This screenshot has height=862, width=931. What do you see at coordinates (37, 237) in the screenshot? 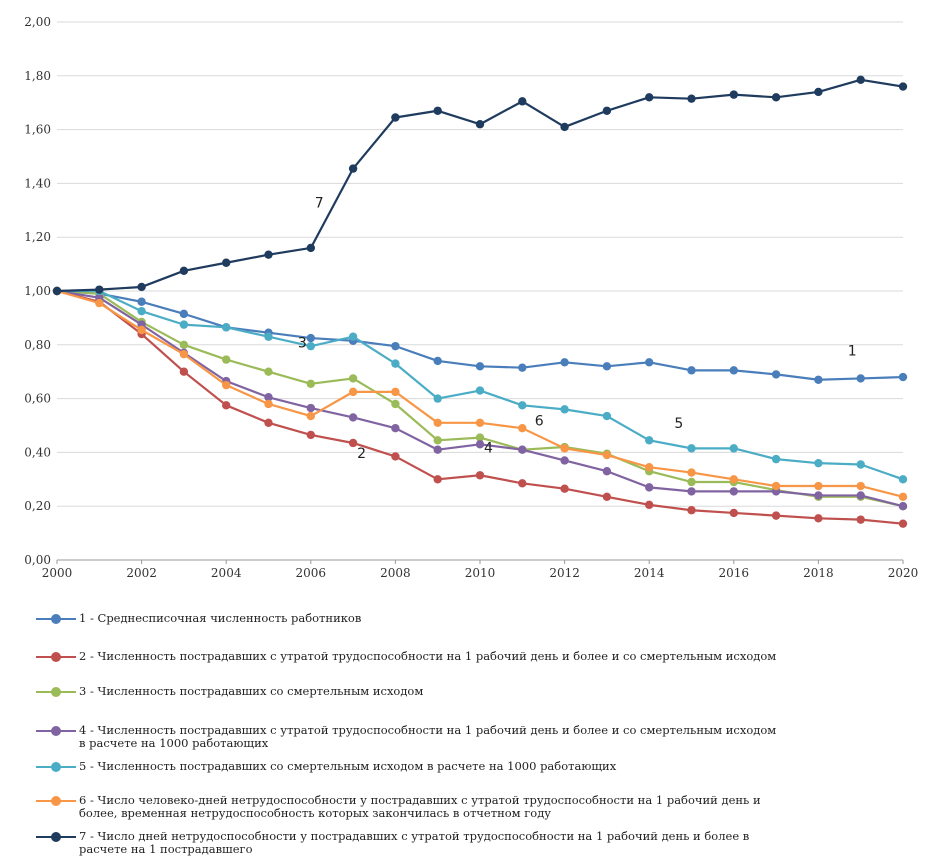
I see `y-tick-label: 1,20` at bounding box center [37, 237].